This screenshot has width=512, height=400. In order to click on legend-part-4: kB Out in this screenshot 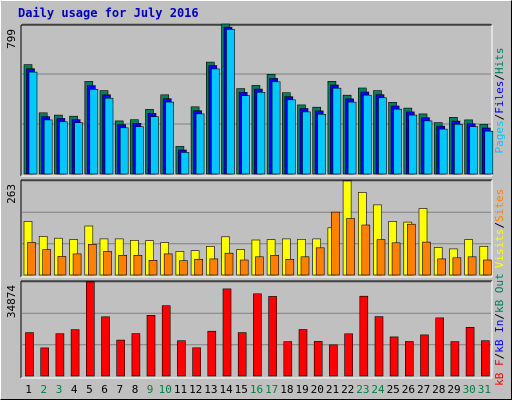, I will do `click(499, 293)`.